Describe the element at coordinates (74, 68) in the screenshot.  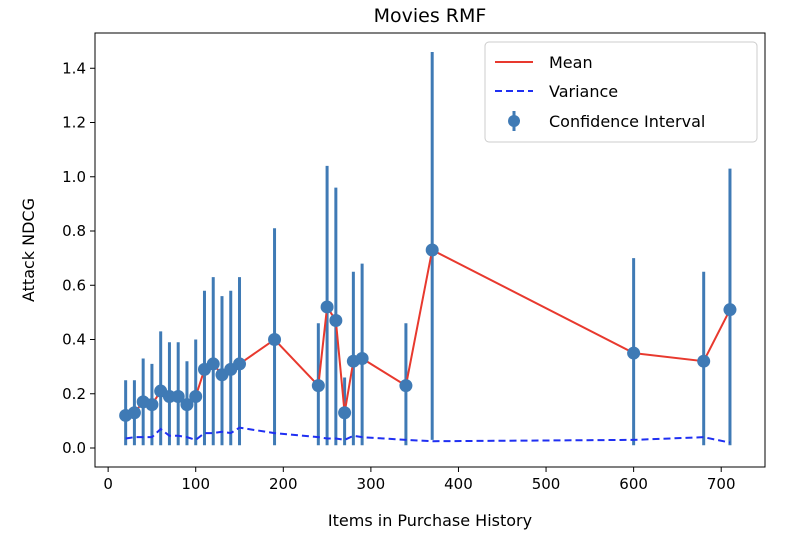
I see `y-tick-label: 1.4` at that location.